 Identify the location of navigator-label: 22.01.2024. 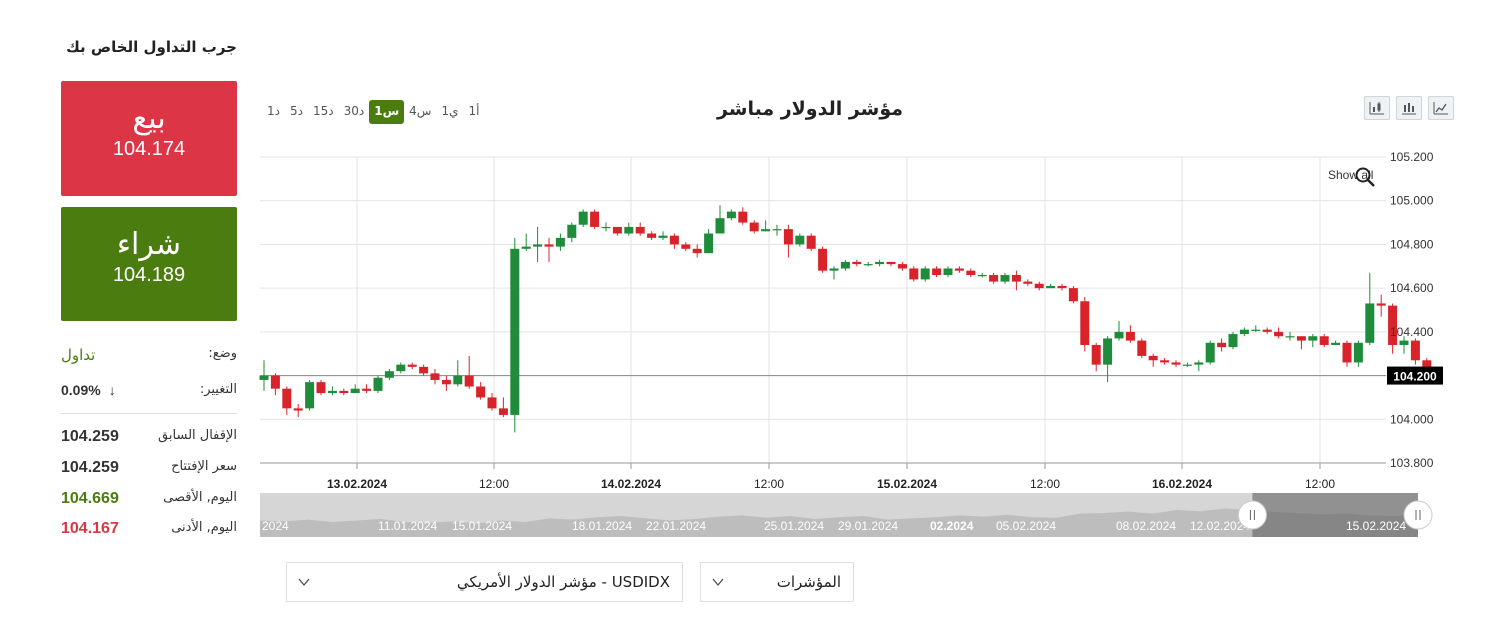
(676, 526).